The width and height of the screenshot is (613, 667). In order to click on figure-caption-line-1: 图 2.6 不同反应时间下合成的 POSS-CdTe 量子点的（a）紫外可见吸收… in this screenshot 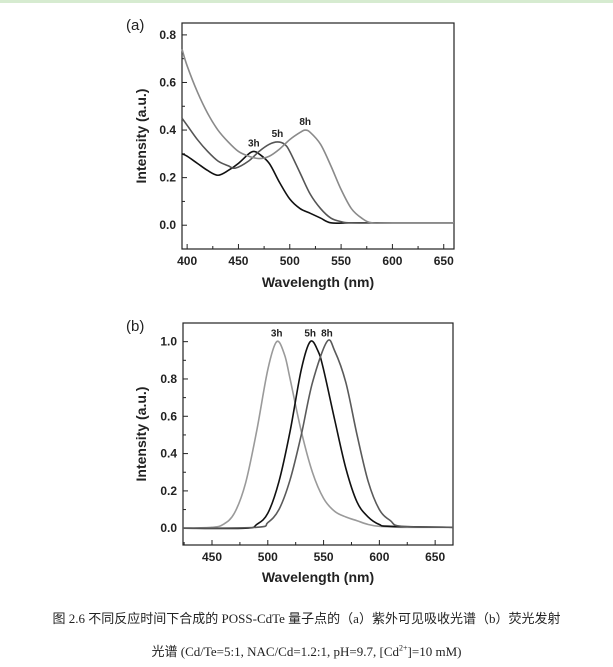, I will do `click(306, 618)`.